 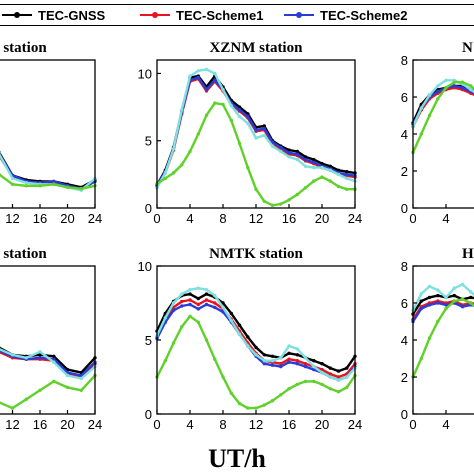 What do you see at coordinates (145, 266) in the screenshot?
I see `y-tick-label: 10` at bounding box center [145, 266].